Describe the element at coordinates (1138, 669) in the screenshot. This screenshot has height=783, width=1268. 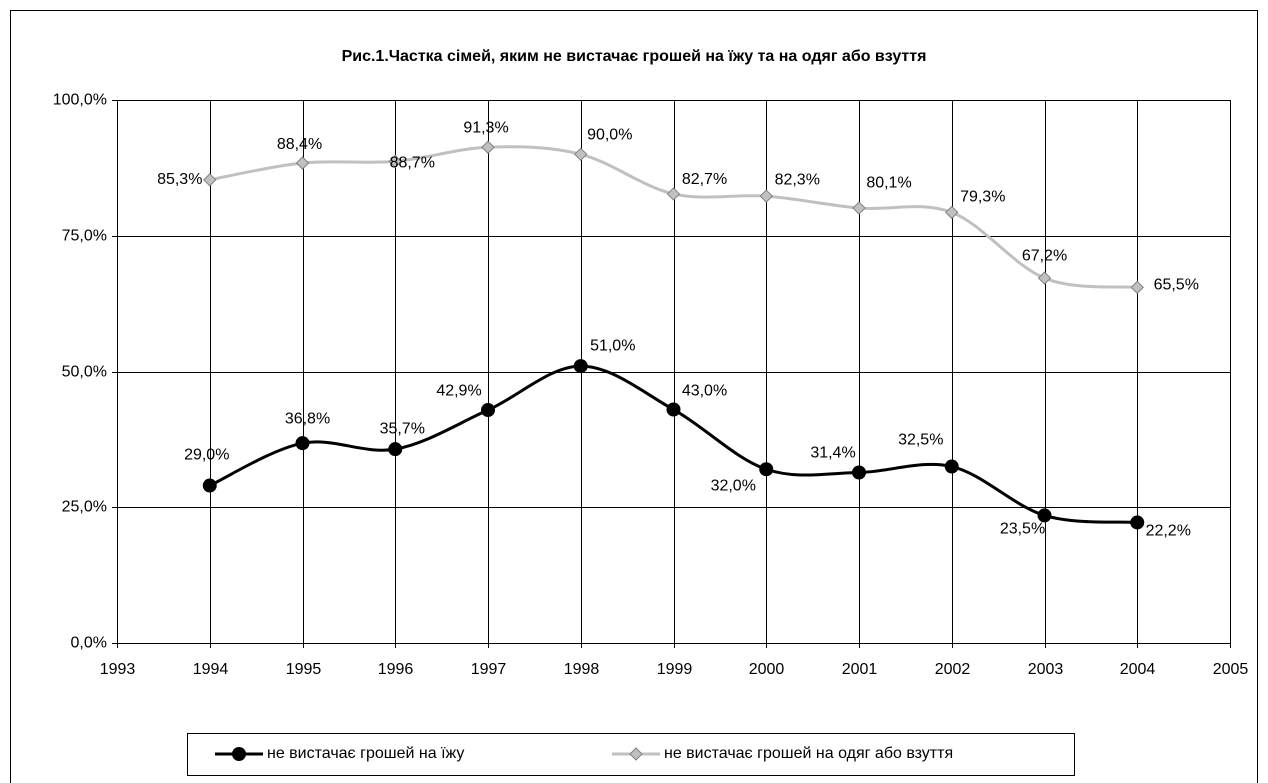
I see `x-tick-label: 2004` at that location.